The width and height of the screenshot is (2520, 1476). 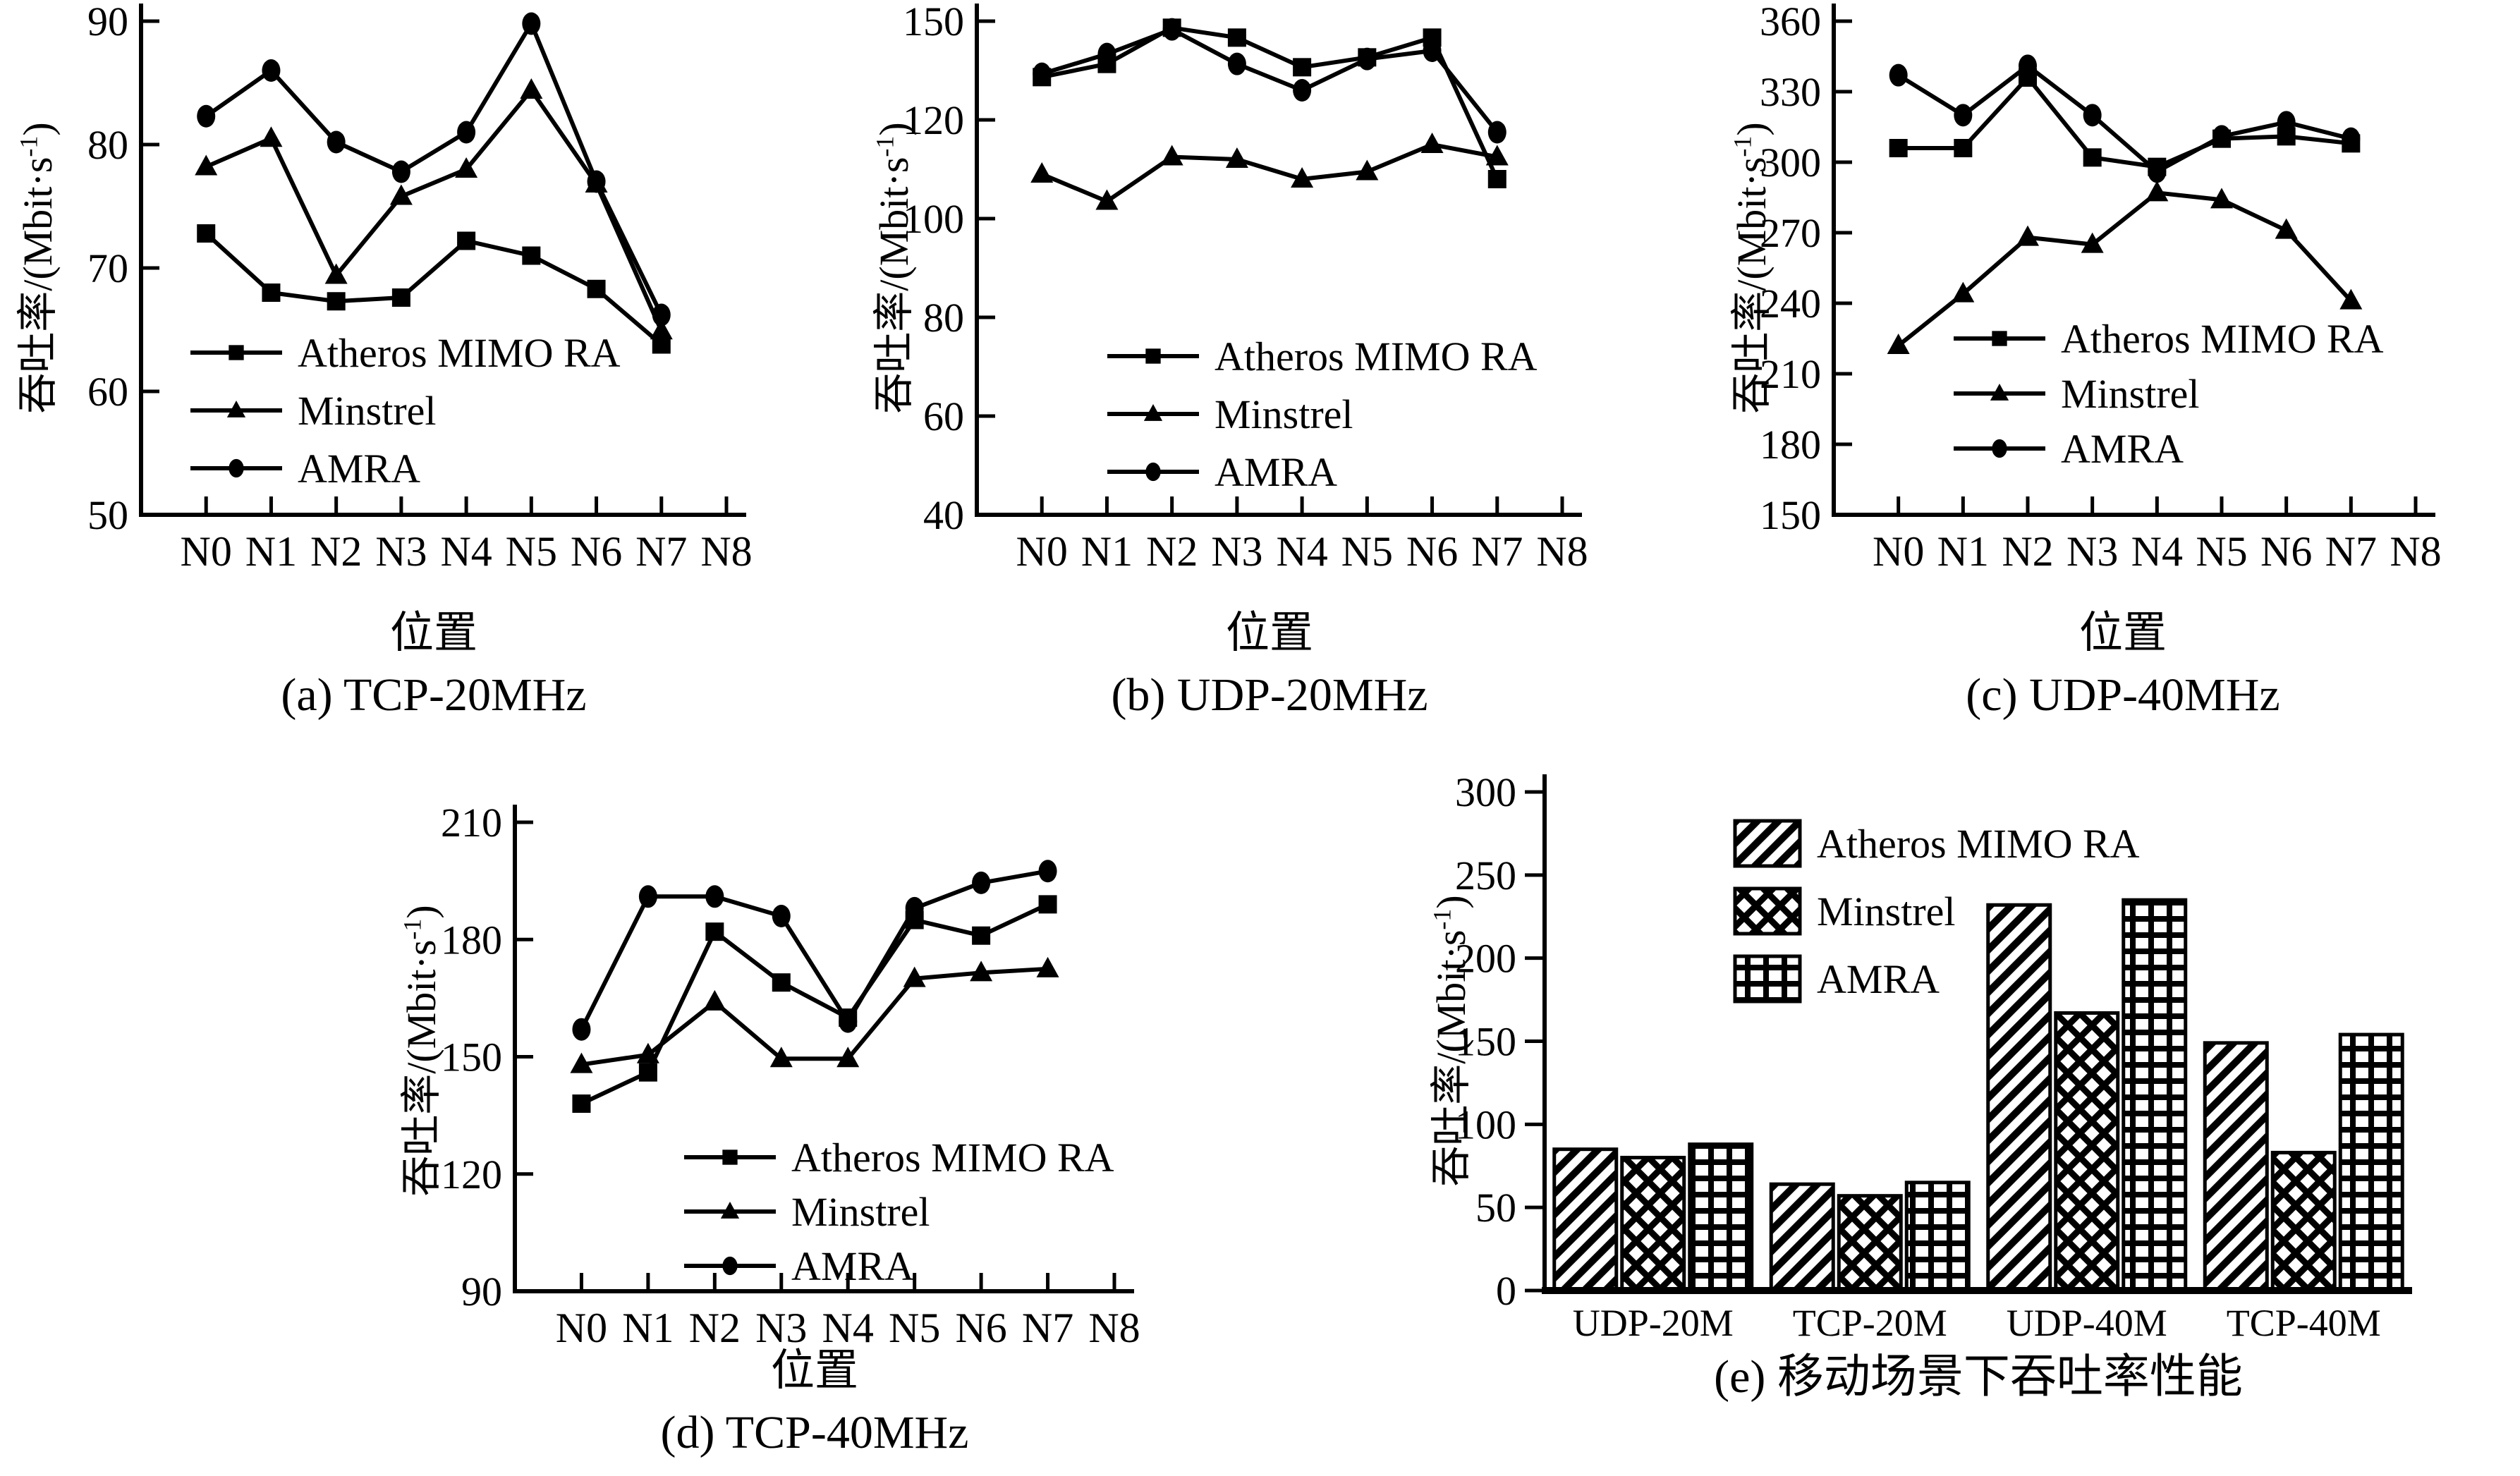 What do you see at coordinates (1485, 875) in the screenshot?
I see `y-tick-label: 250` at bounding box center [1485, 875].